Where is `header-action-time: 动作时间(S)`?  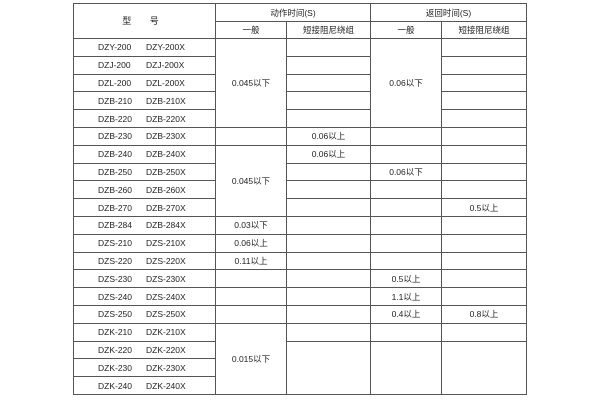
header-action-time: 动作时间(S) is located at coordinates (293, 12).